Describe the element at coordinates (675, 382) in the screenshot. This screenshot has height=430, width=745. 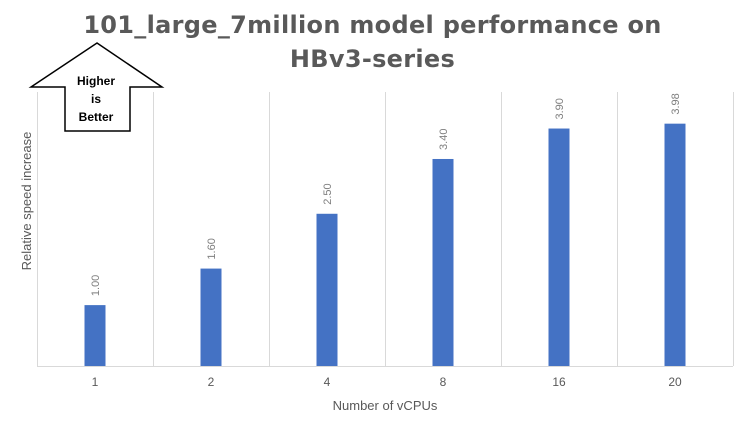
I see `x-tick-20: 20` at that location.